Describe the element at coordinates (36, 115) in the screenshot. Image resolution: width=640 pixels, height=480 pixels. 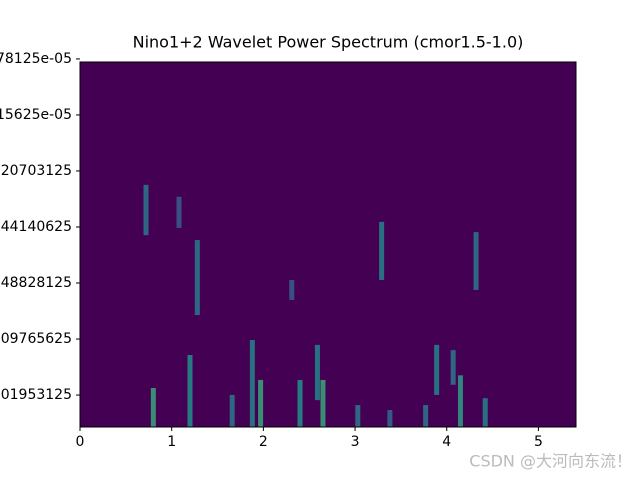
I see `y-tick-label: 15625e-05` at that location.